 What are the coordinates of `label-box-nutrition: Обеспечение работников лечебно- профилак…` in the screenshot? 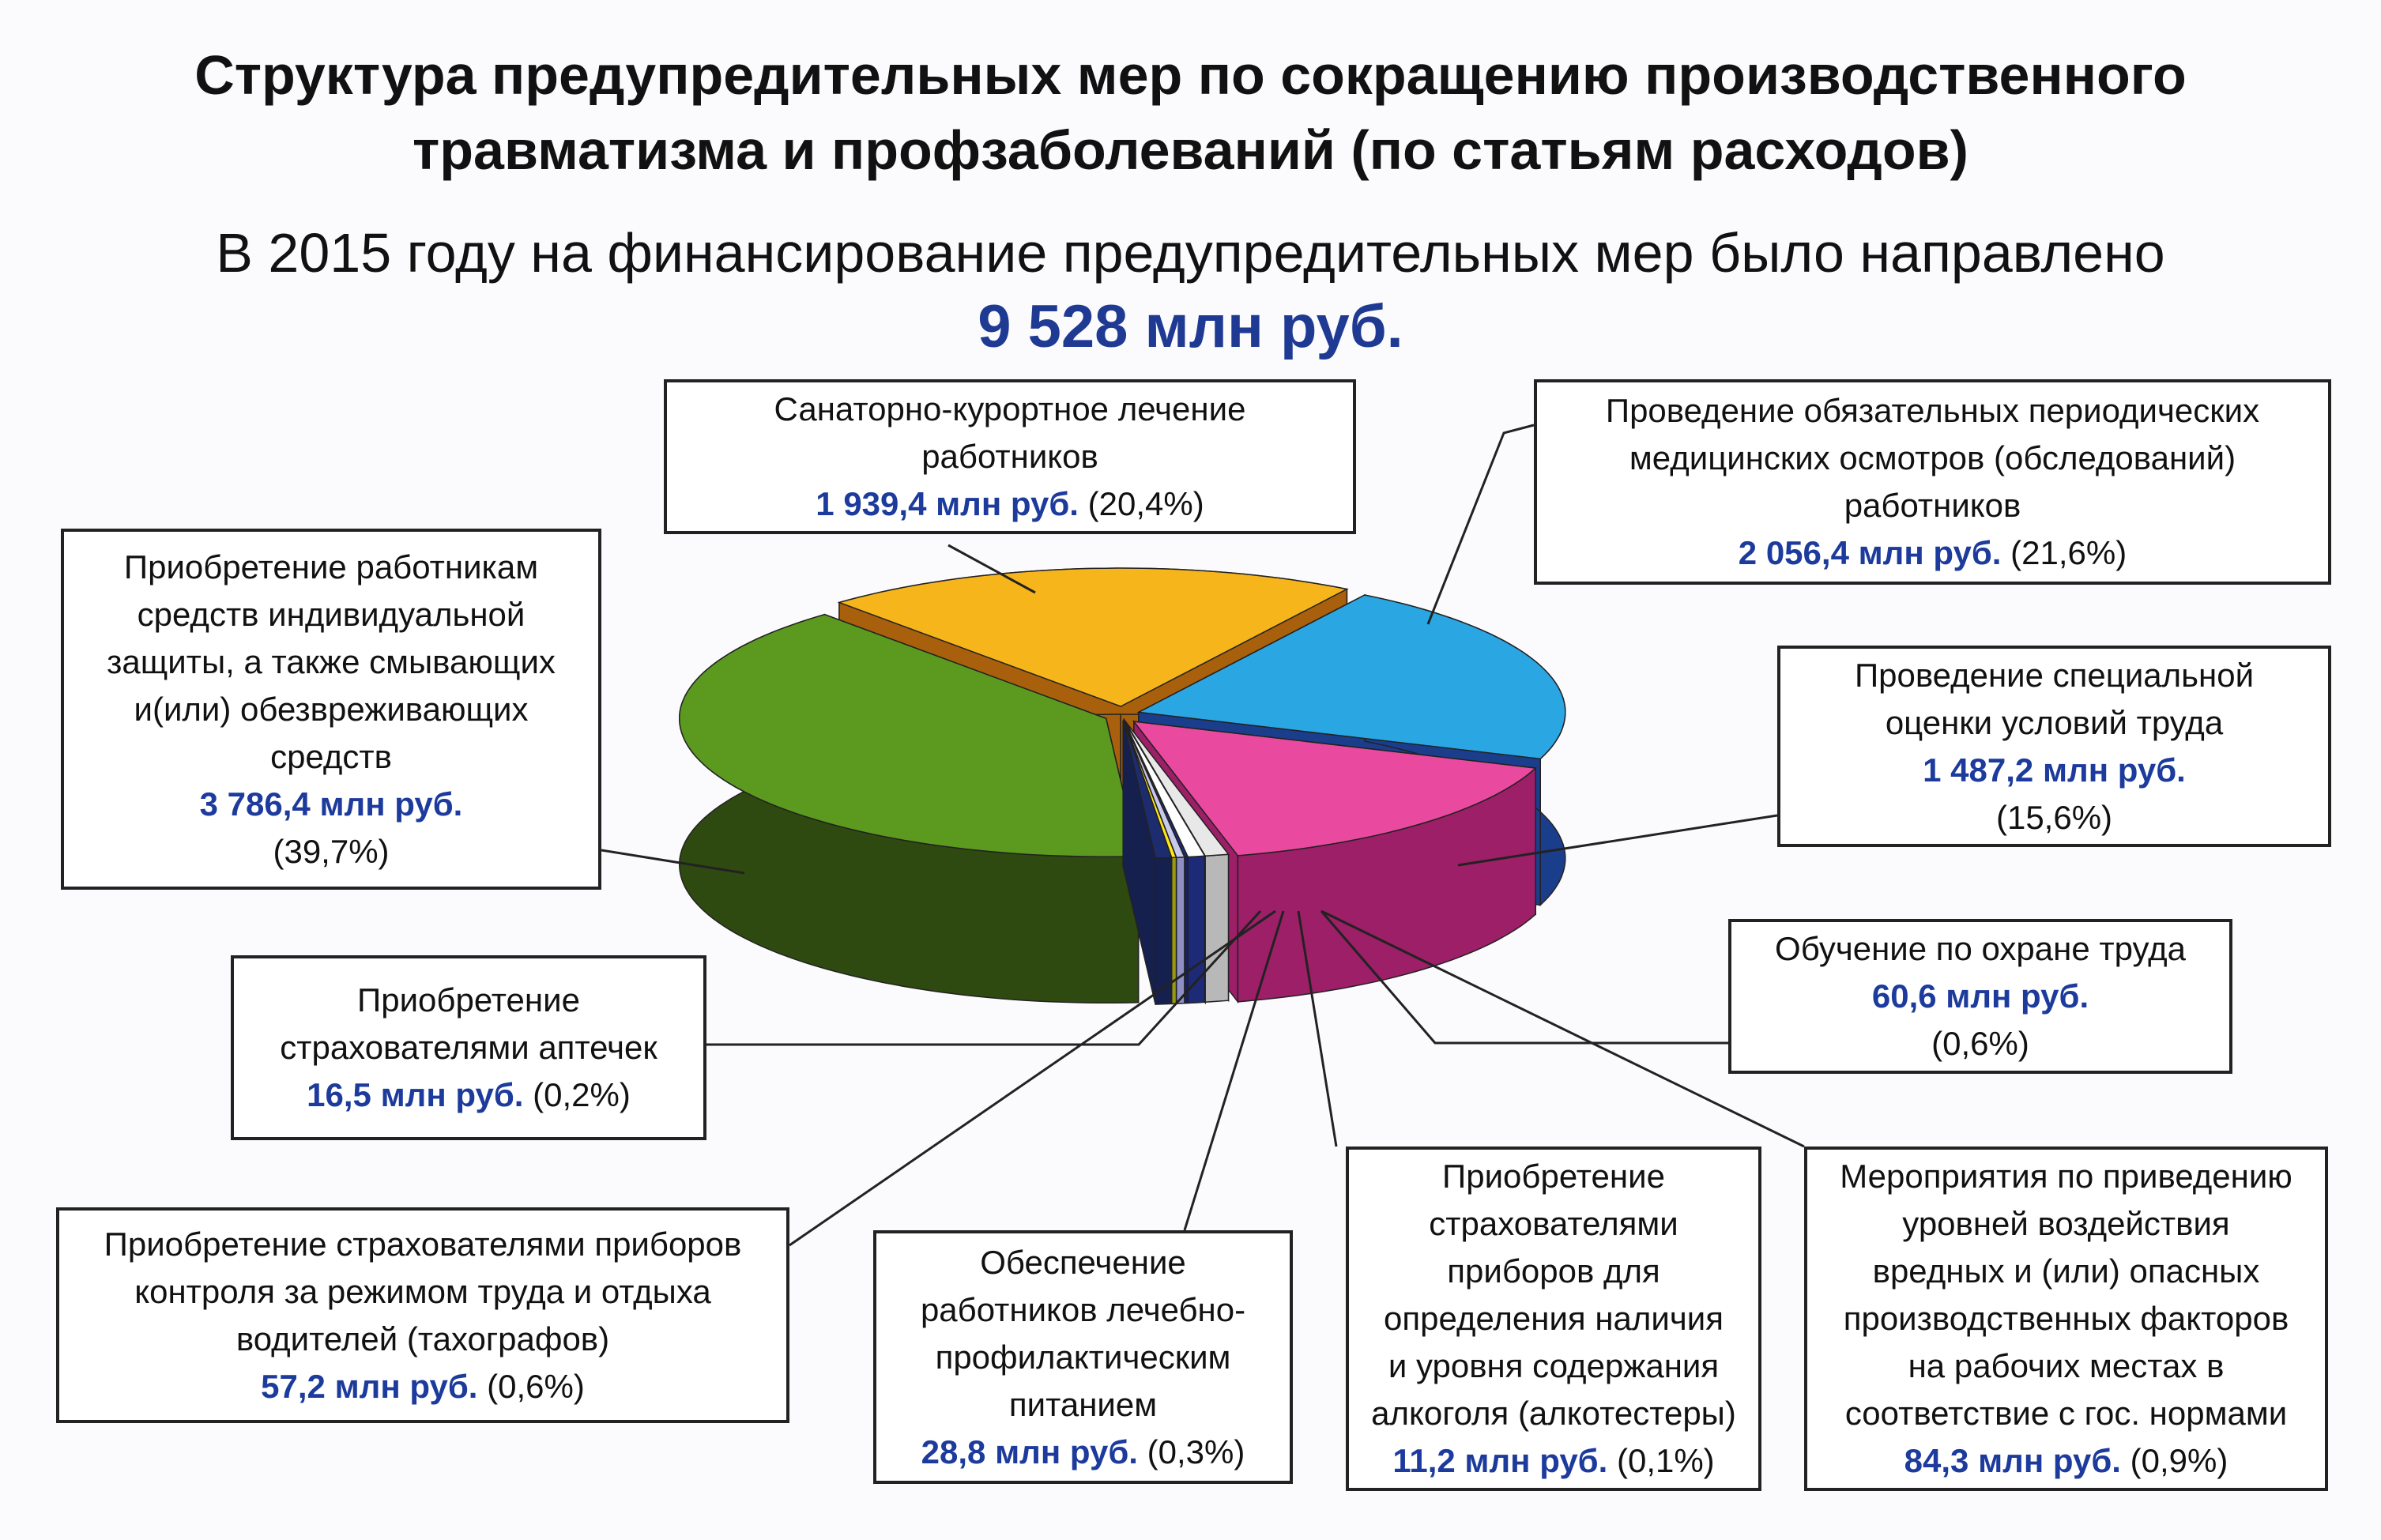 It's located at (1083, 1357).